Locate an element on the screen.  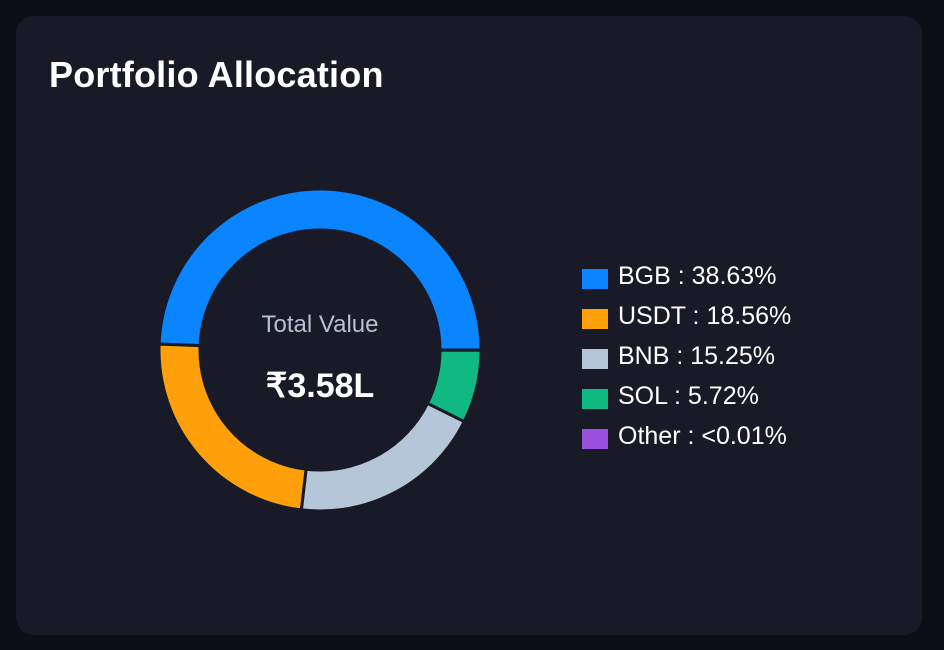
donut-slice-bnb is located at coordinates (383, 457).